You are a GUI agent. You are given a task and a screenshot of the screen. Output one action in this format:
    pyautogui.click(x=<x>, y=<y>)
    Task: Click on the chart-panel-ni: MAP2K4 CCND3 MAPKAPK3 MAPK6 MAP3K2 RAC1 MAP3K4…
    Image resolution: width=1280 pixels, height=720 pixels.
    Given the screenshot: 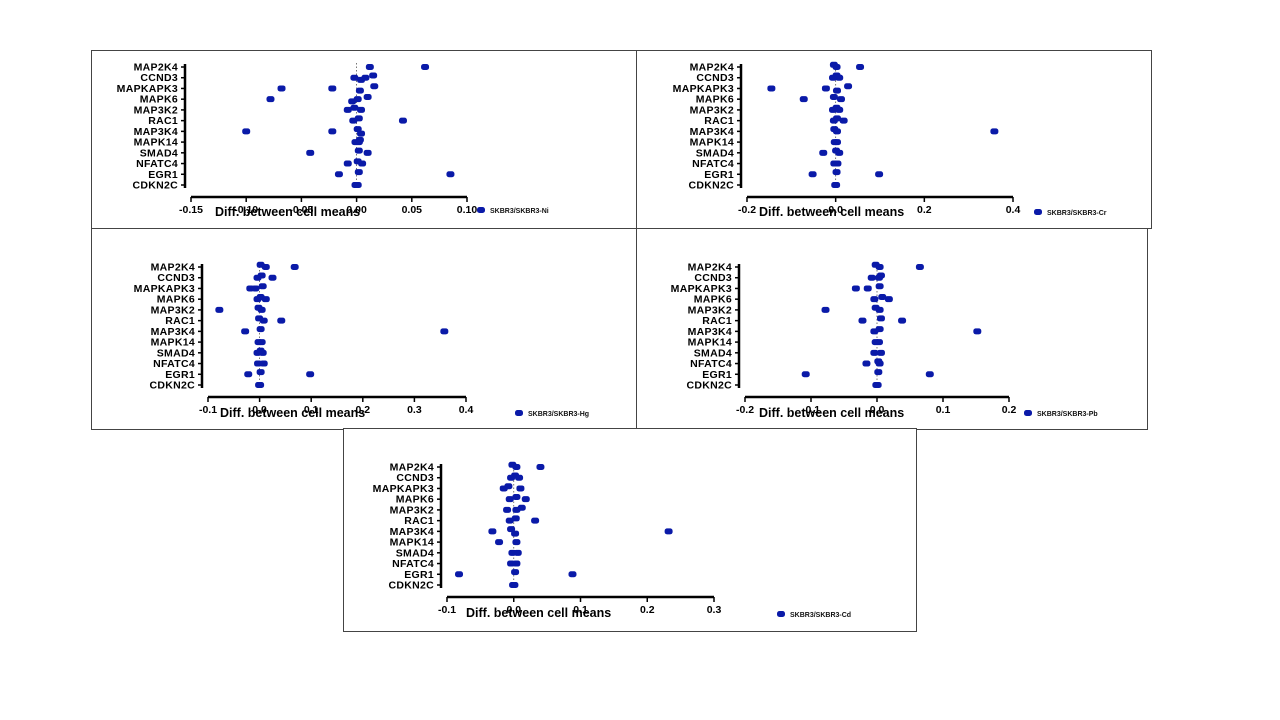 What is the action you would take?
    pyautogui.click(x=364, y=139)
    